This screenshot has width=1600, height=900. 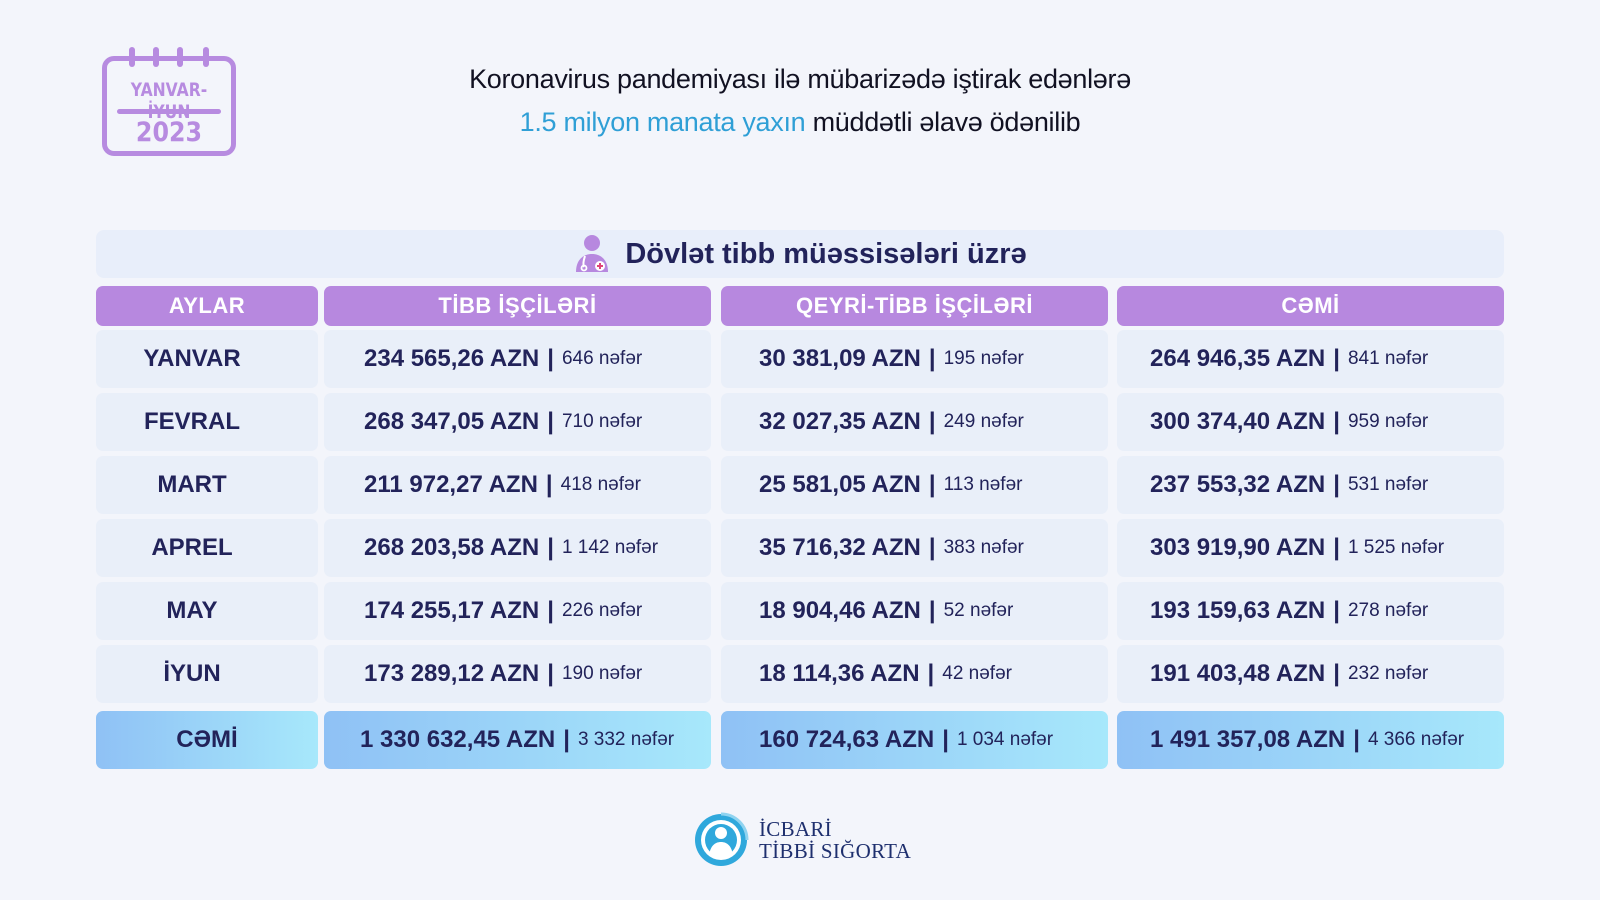 What do you see at coordinates (1248, 739) in the screenshot?
I see `grand-total-amount: 1 491 357,08 AZN` at bounding box center [1248, 739].